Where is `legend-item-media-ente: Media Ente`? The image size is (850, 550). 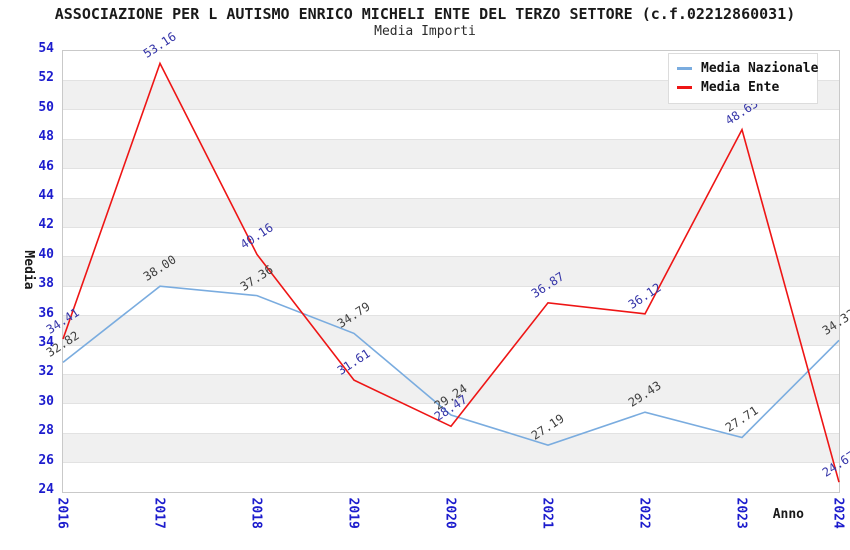
legend-item-media-ente: Media Ente is located at coordinates (743, 87).